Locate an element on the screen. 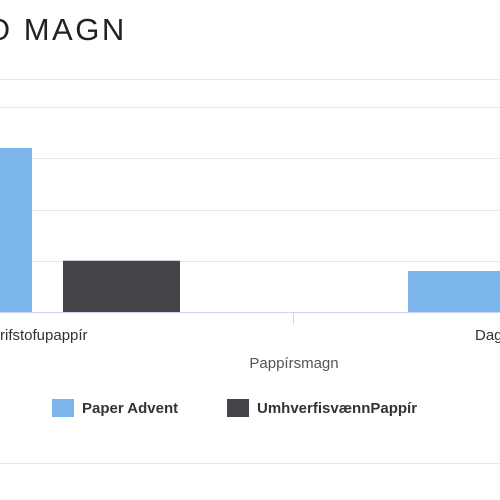  legend-item-umhverfisvaenn: UmhverfisvænnPappír is located at coordinates (322, 408).